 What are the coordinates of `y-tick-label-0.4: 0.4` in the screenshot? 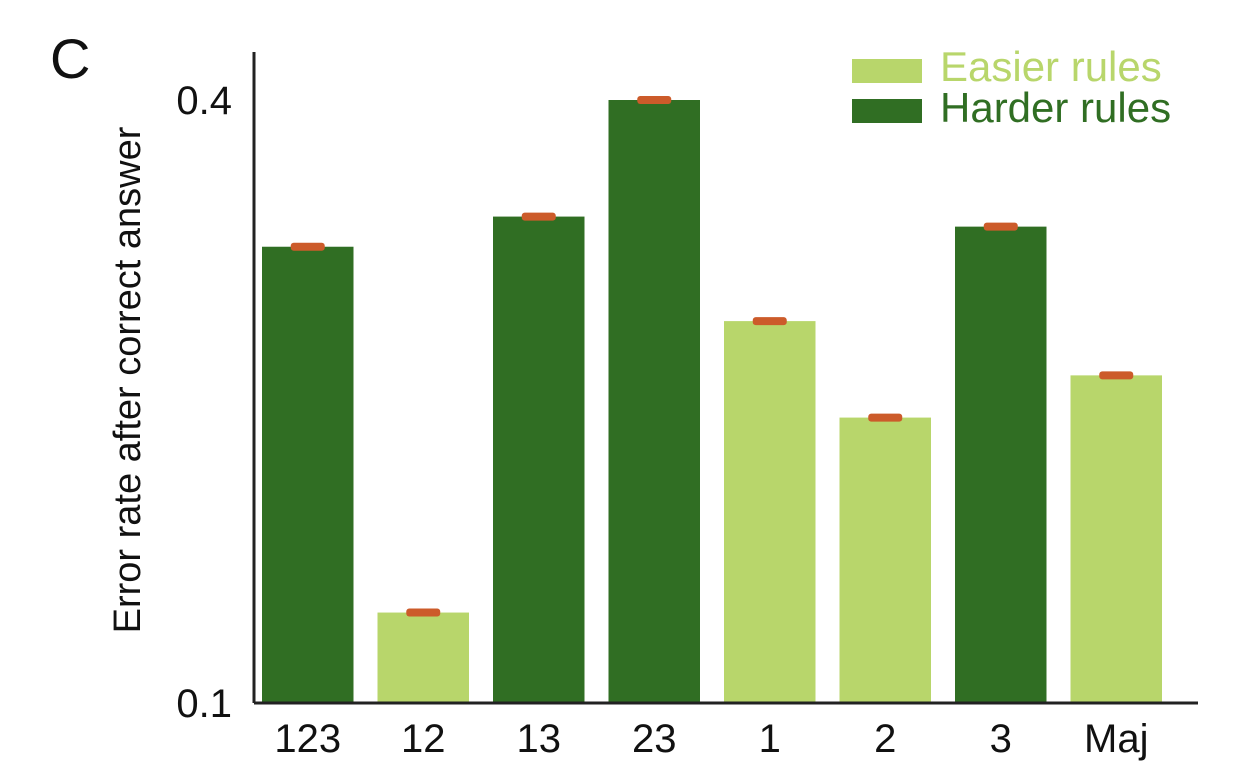 It's located at (204, 101).